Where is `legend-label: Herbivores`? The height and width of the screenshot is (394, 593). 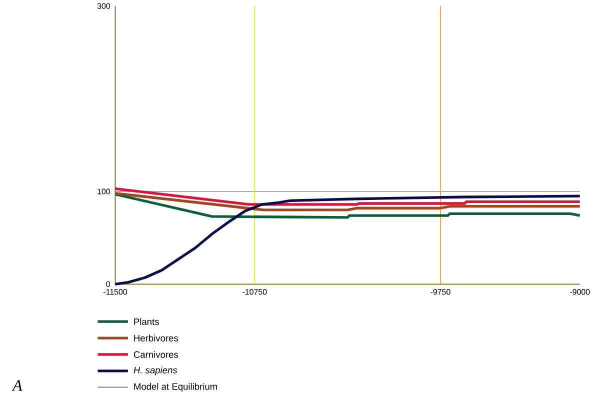 legend-label: Herbivores is located at coordinates (156, 338).